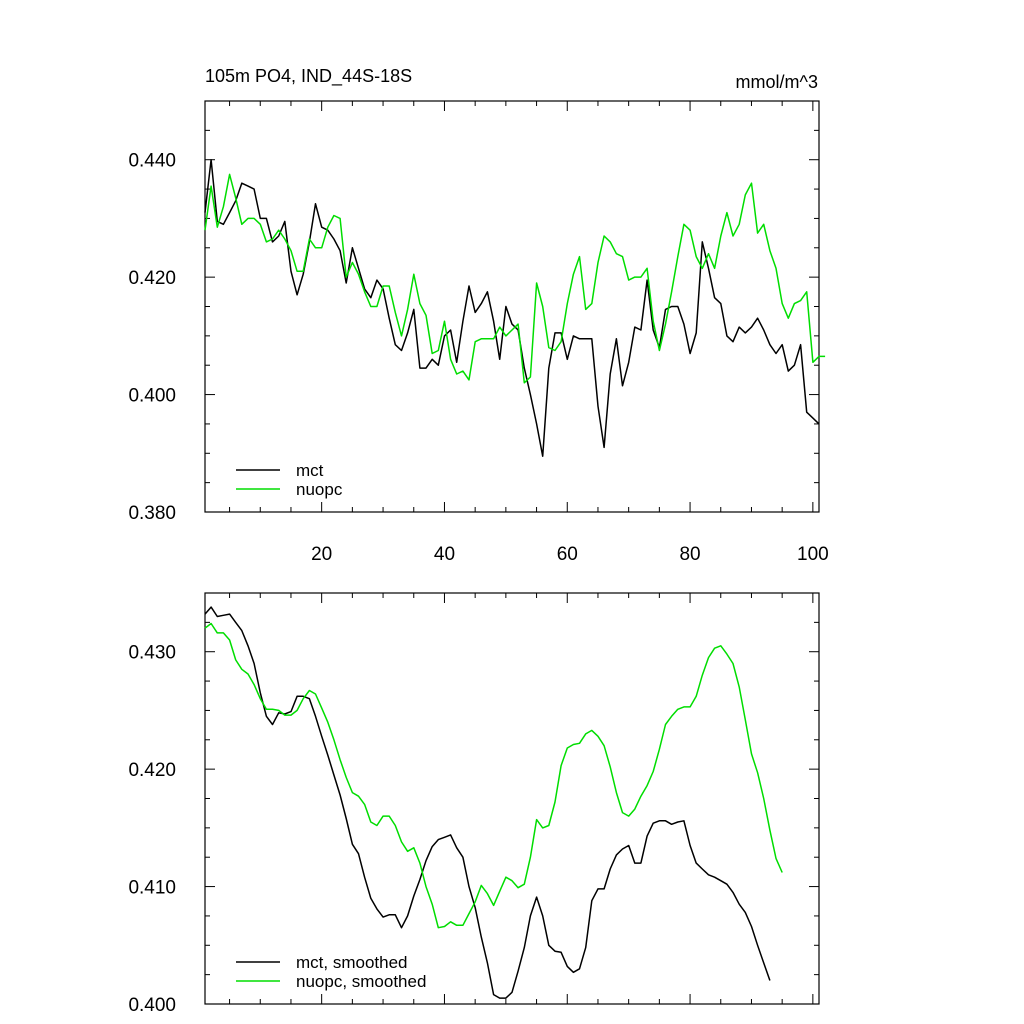  Describe the element at coordinates (777, 82) in the screenshot. I see `units-label: mmol/m^3` at that location.